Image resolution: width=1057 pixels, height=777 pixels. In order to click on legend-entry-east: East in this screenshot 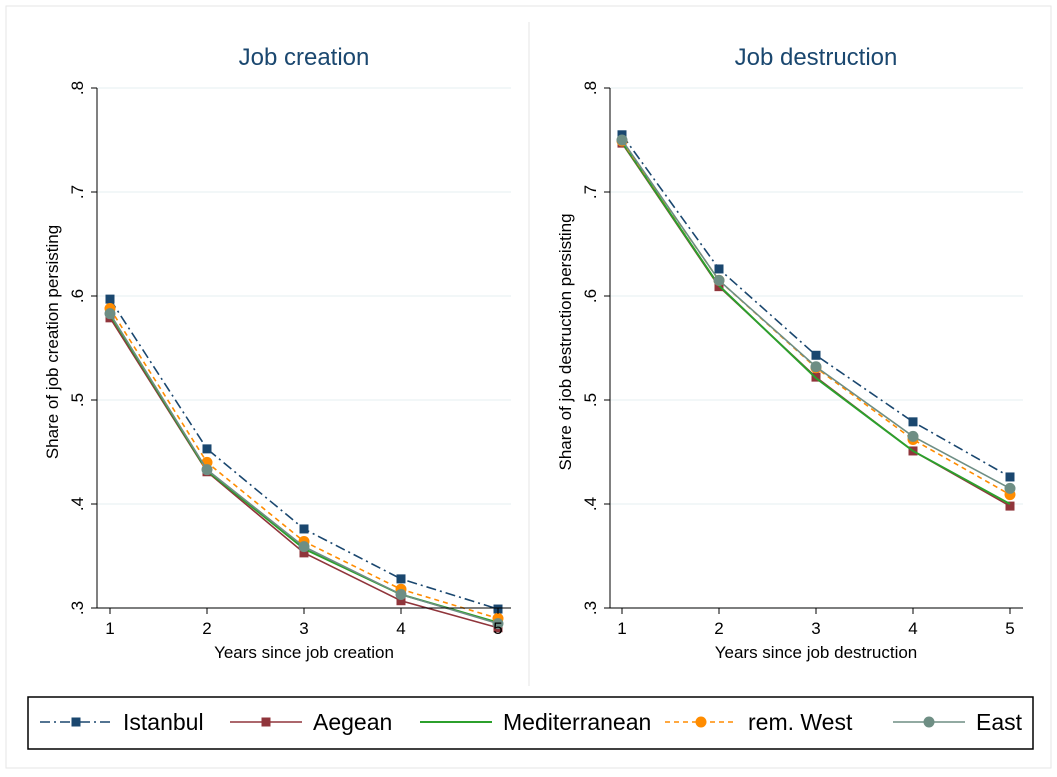, I will do `click(958, 722)`.